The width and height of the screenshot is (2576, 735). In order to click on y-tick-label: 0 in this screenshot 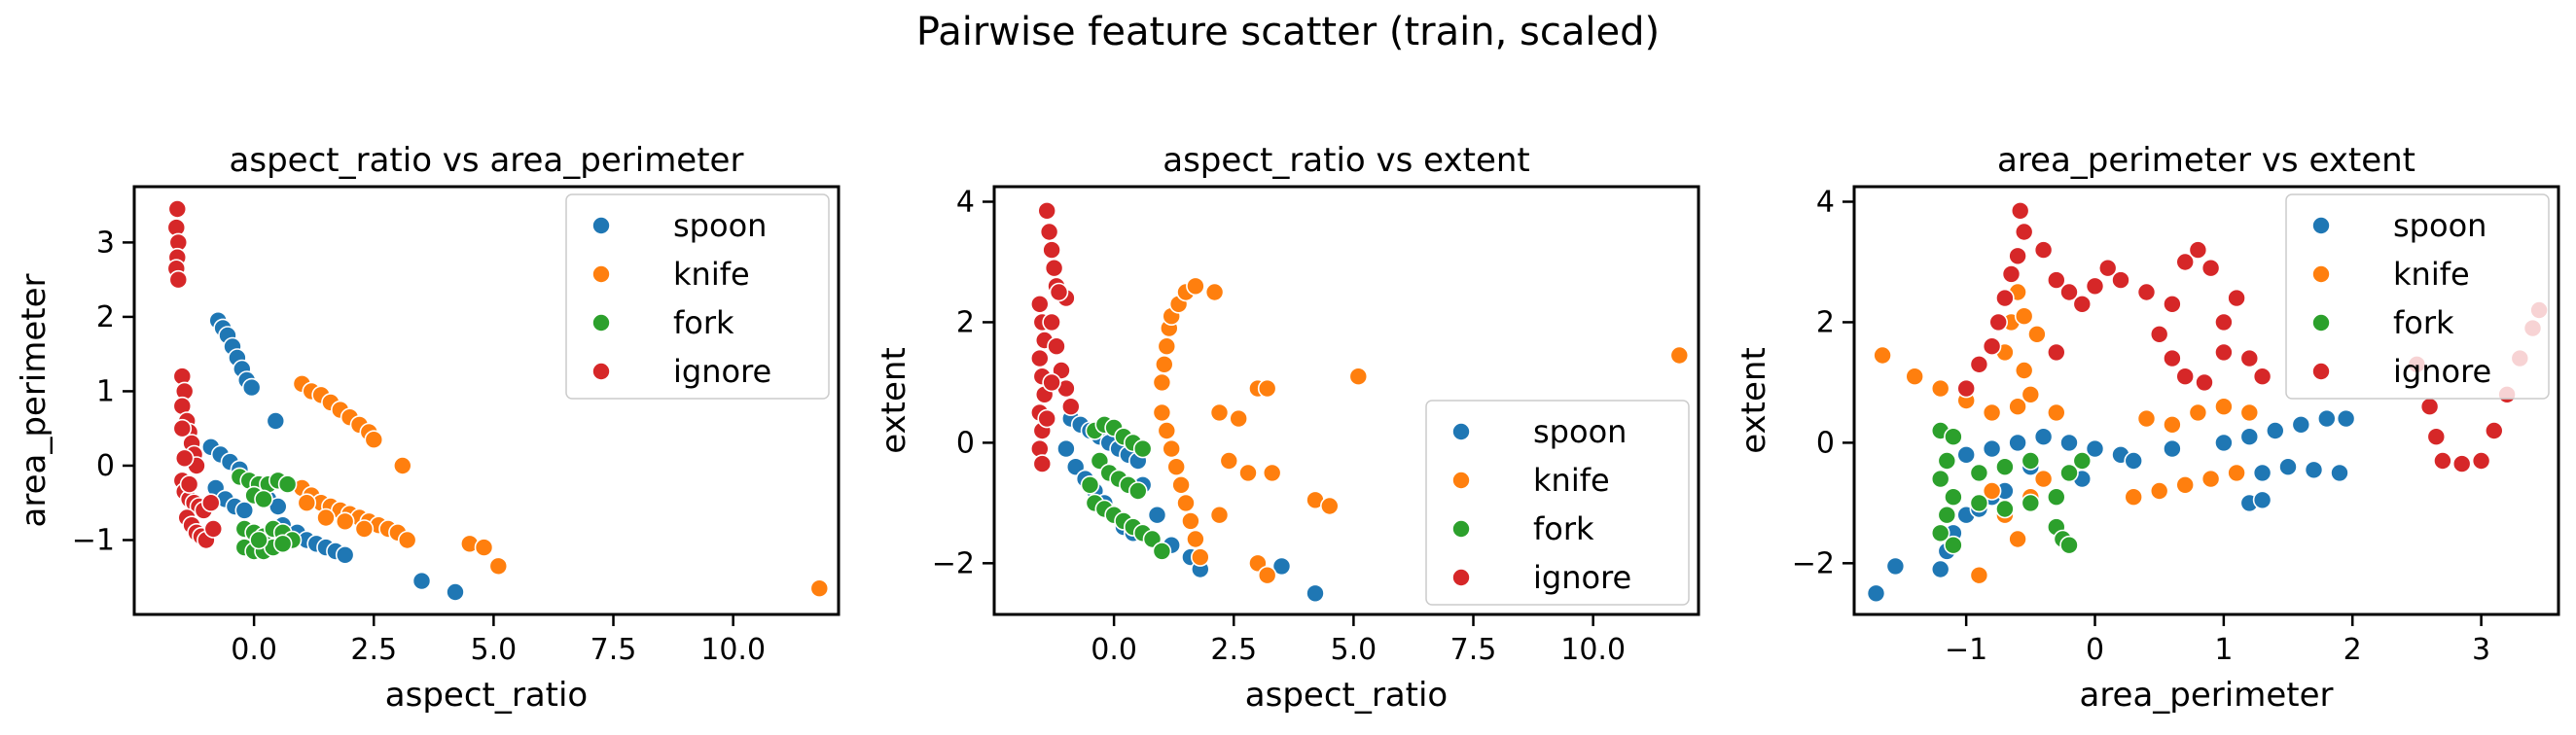, I will do `click(965, 443)`.